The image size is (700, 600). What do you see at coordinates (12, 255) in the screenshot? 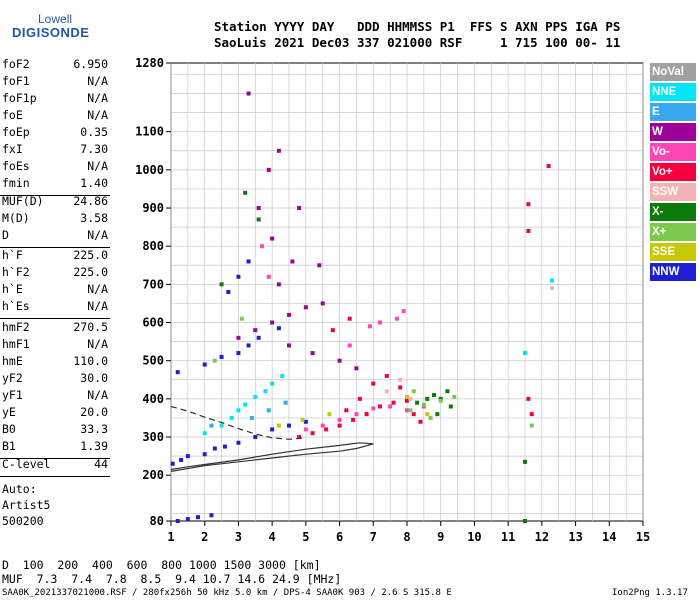
I see `param-name: h`F` at bounding box center [12, 255].